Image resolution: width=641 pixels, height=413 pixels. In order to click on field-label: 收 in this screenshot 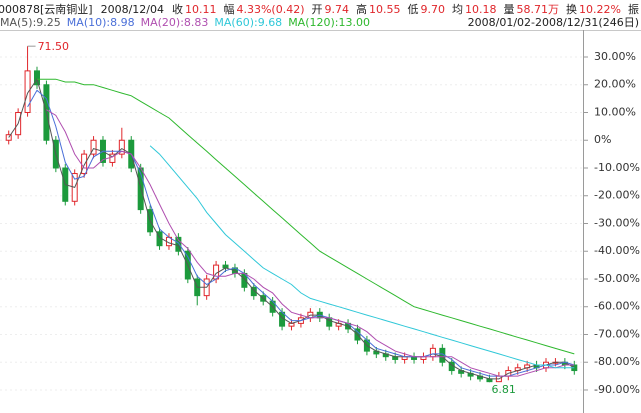, I will do `click(177, 9)`.